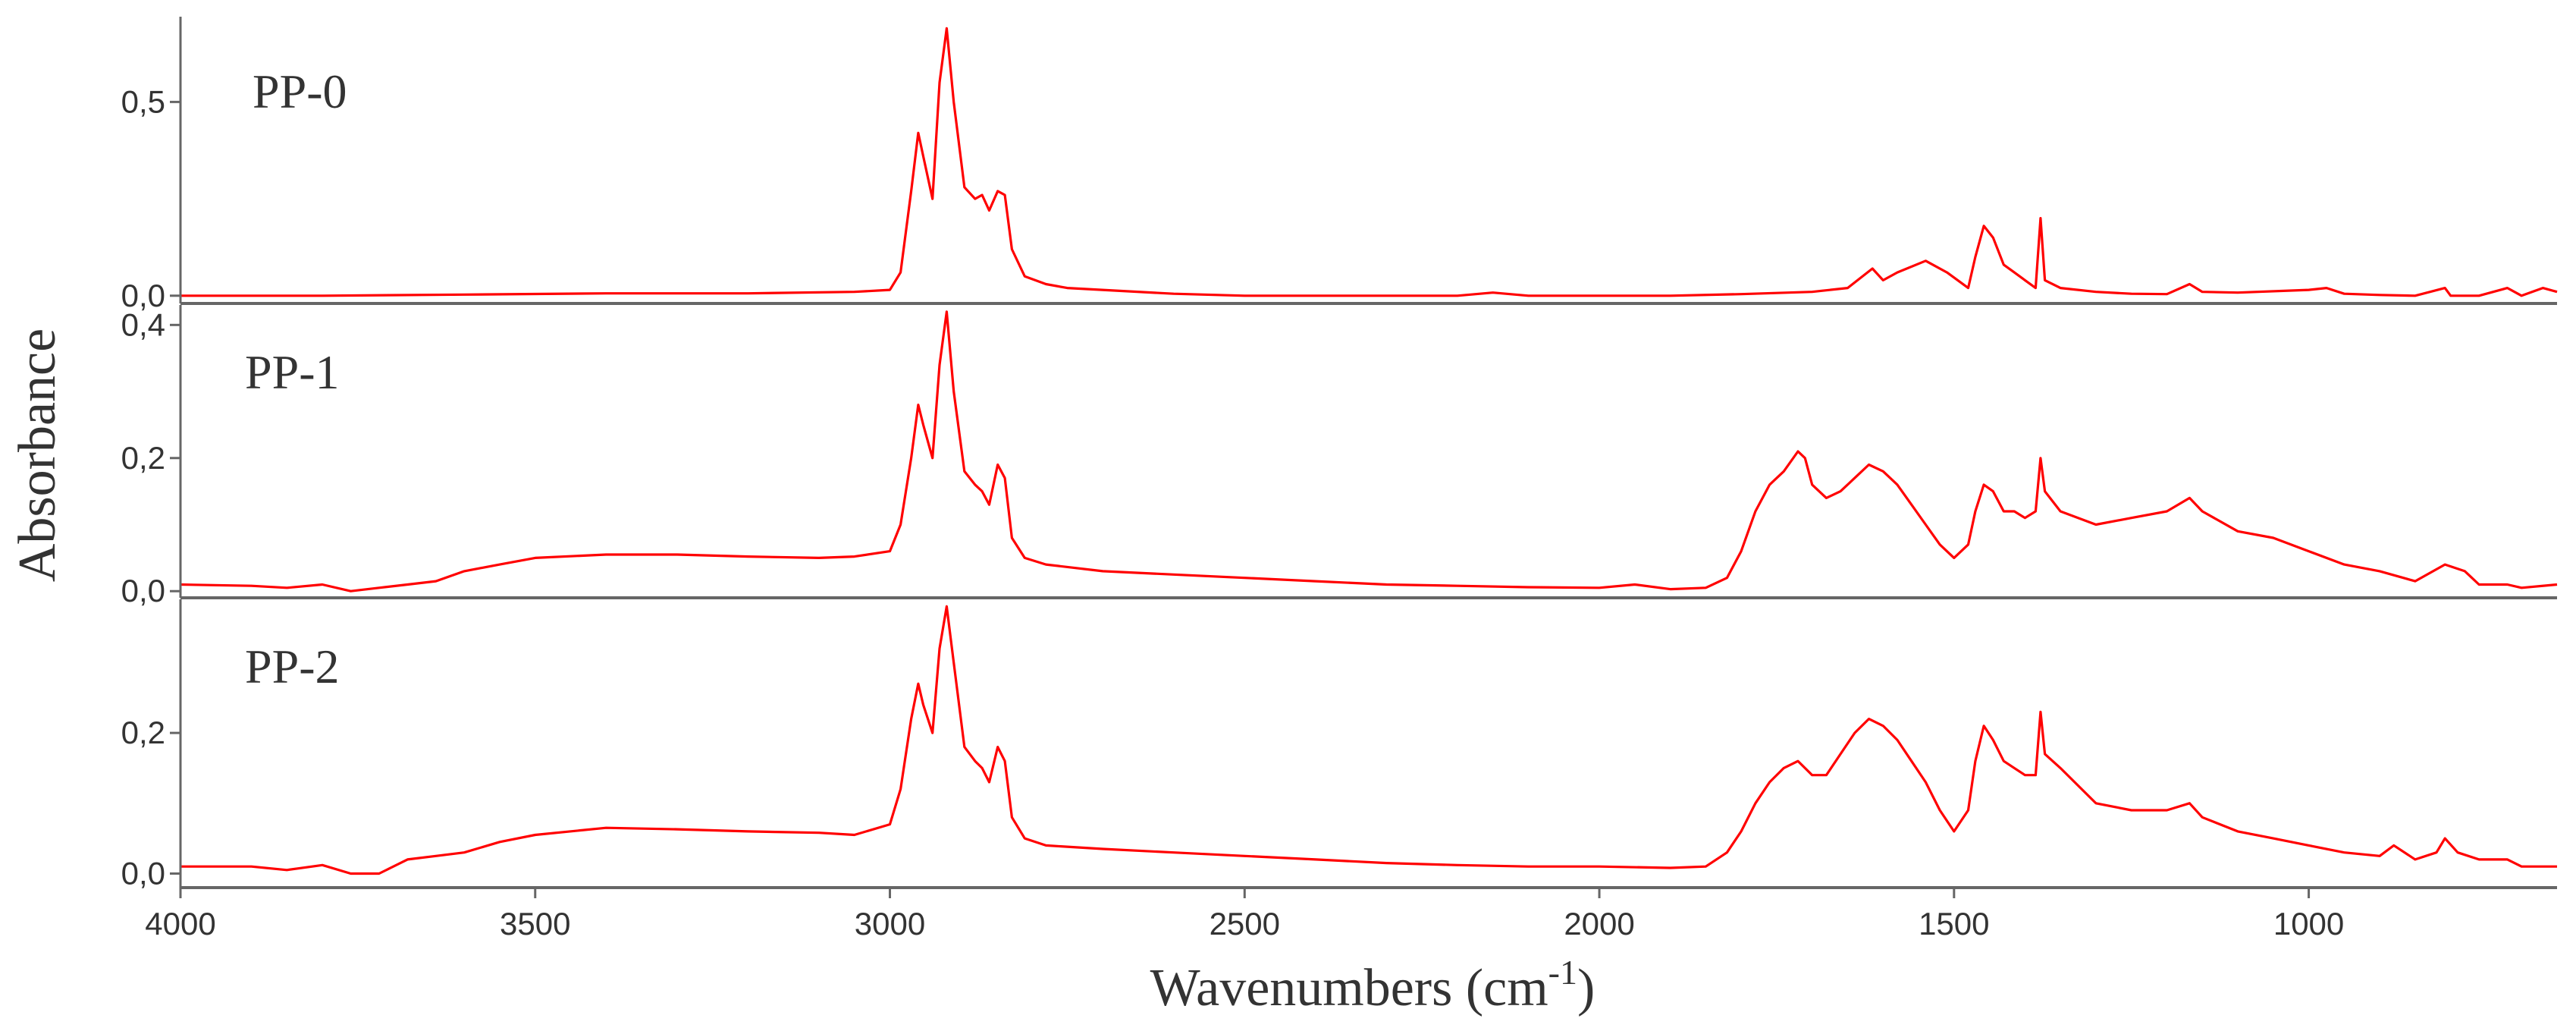 The image size is (2576, 1031). Describe the element at coordinates (292, 372) in the screenshot. I see `panel-label: PP-1` at that location.